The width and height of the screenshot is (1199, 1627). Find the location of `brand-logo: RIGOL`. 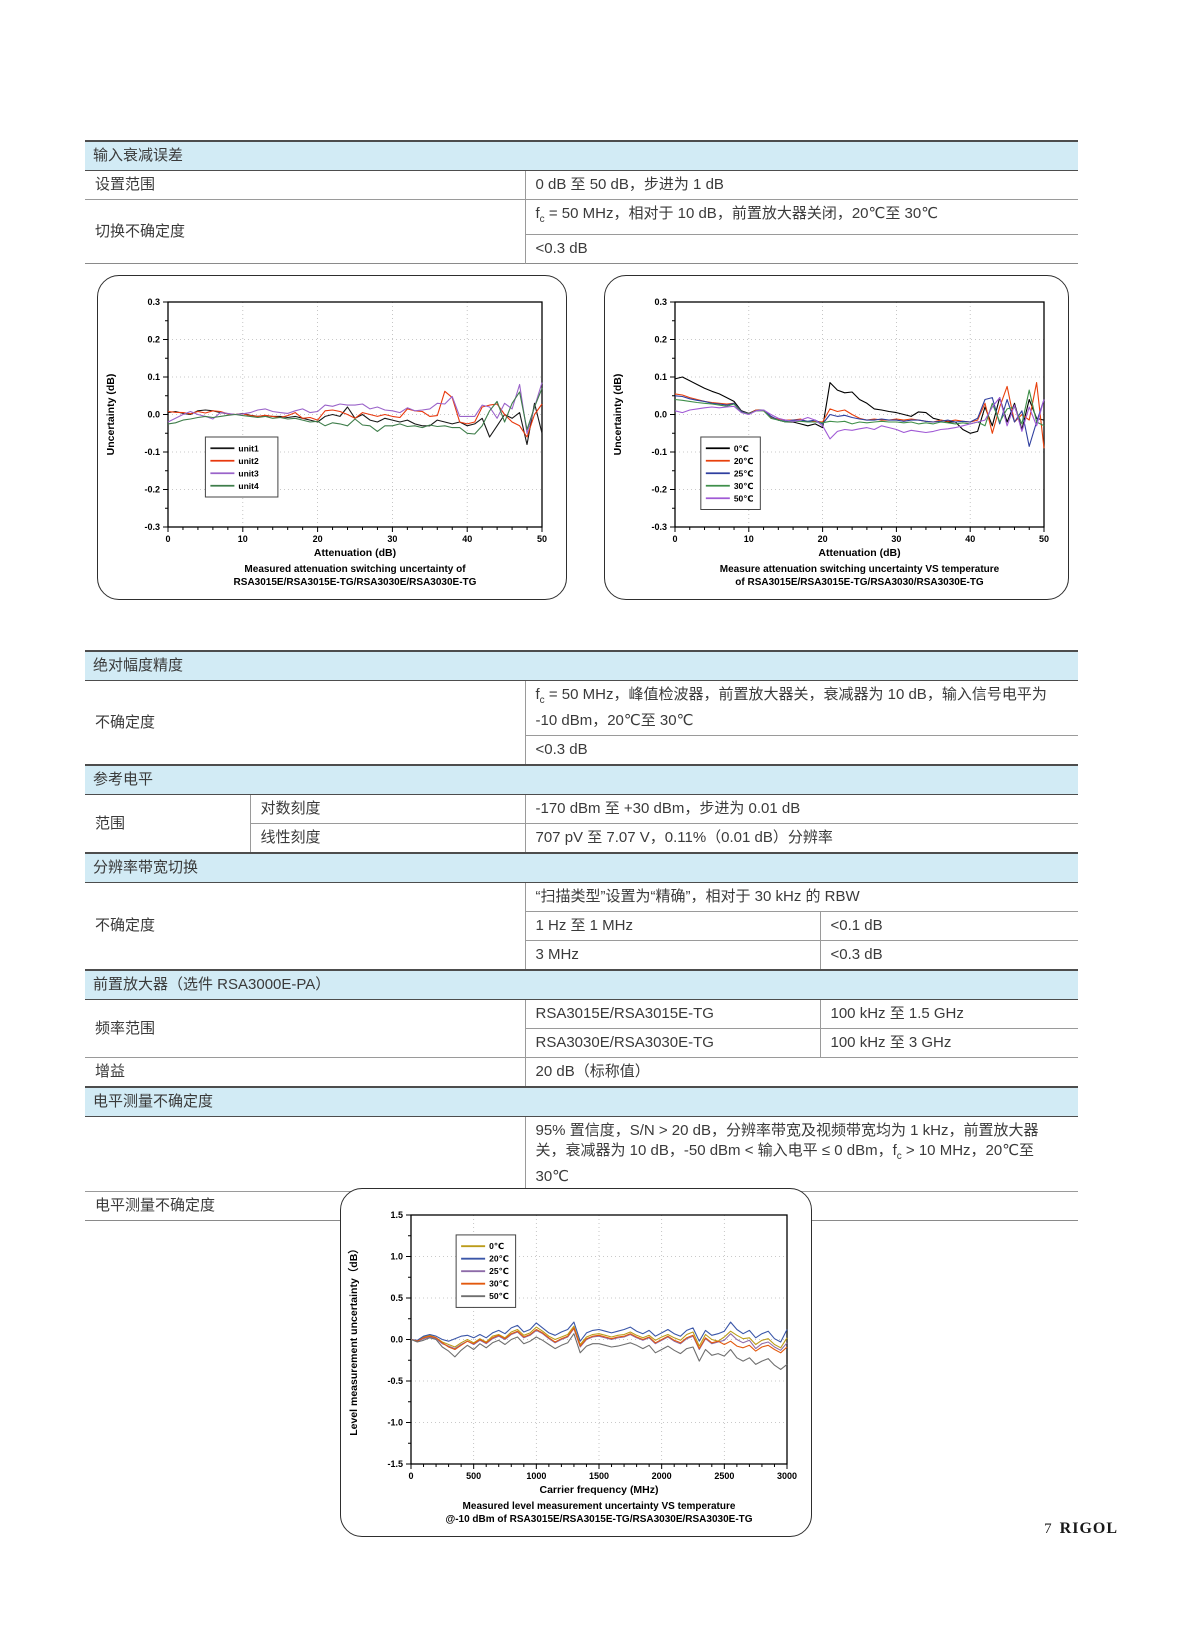

brand-logo: RIGOL is located at coordinates (1088, 1528).